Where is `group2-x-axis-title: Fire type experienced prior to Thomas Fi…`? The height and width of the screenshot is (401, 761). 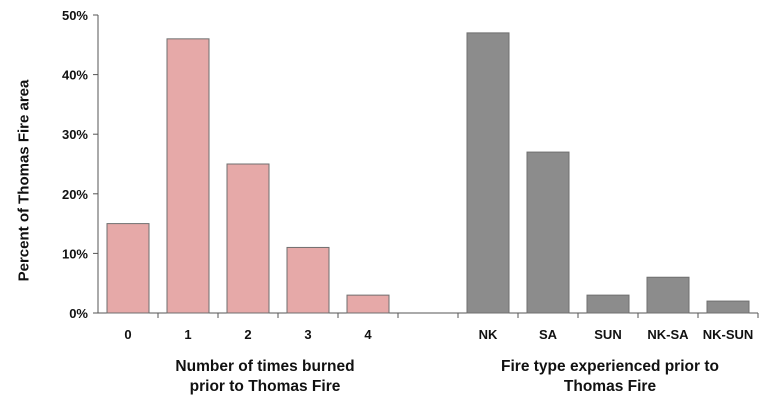
group2-x-axis-title: Fire type experienced prior to Thomas Fi… is located at coordinates (605, 377).